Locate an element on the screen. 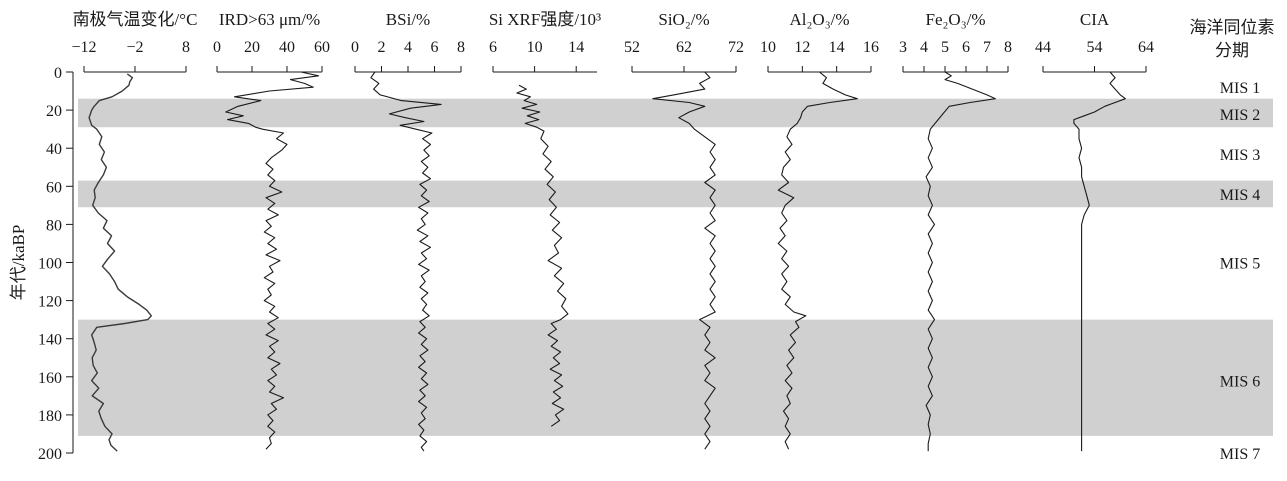  panel-tick-label: 12 is located at coordinates (802, 47).